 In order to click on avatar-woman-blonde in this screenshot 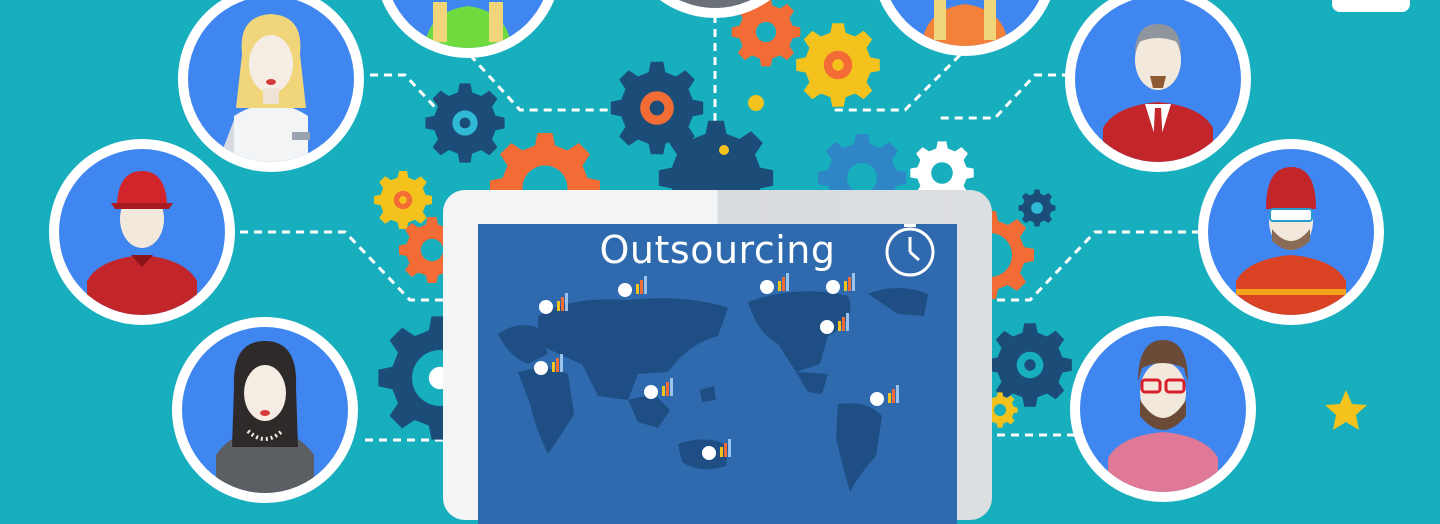, I will do `click(271, 86)`.